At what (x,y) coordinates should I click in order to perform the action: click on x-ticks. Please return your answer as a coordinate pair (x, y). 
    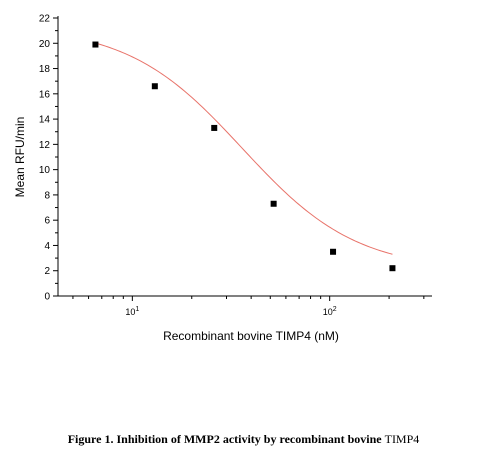
    Looking at the image, I should click on (248, 298).